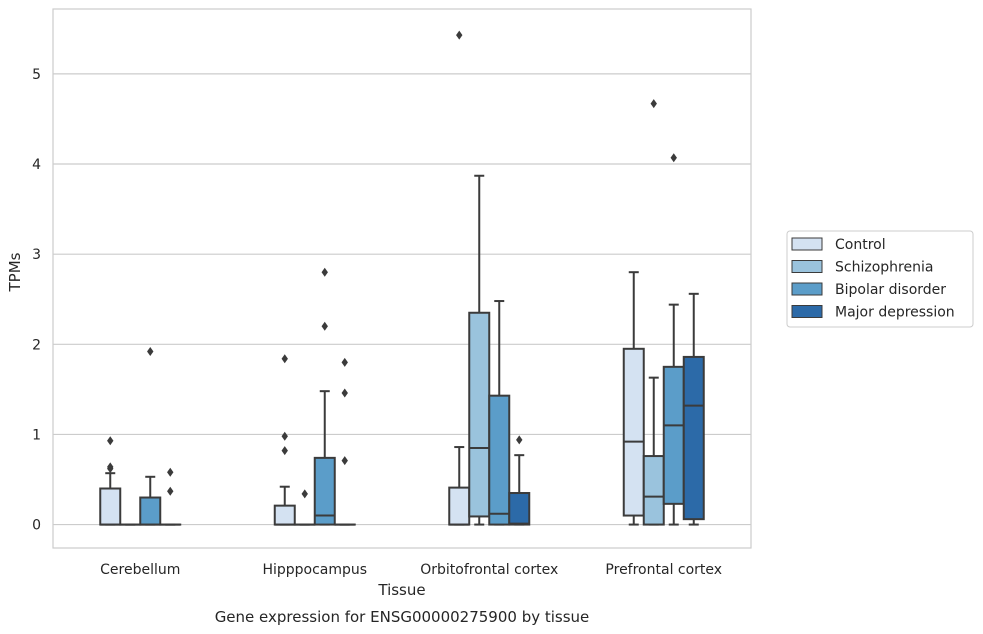 This screenshot has height=634, width=983. I want to click on x-tick-label: Cerebellum, so click(140, 570).